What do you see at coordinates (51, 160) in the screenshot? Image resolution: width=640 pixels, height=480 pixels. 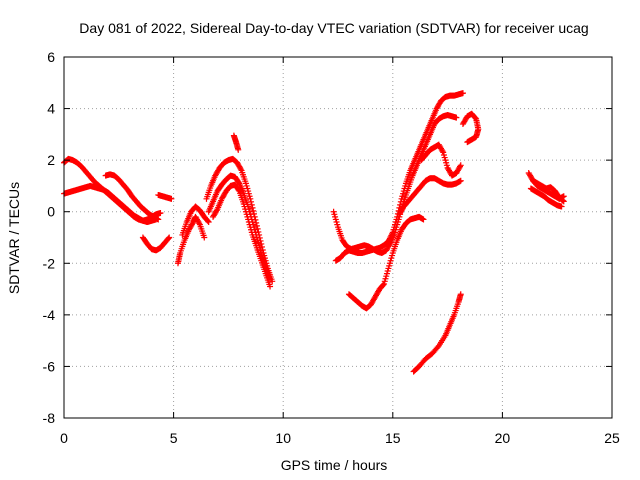 I see `y-tick-label: 2` at bounding box center [51, 160].